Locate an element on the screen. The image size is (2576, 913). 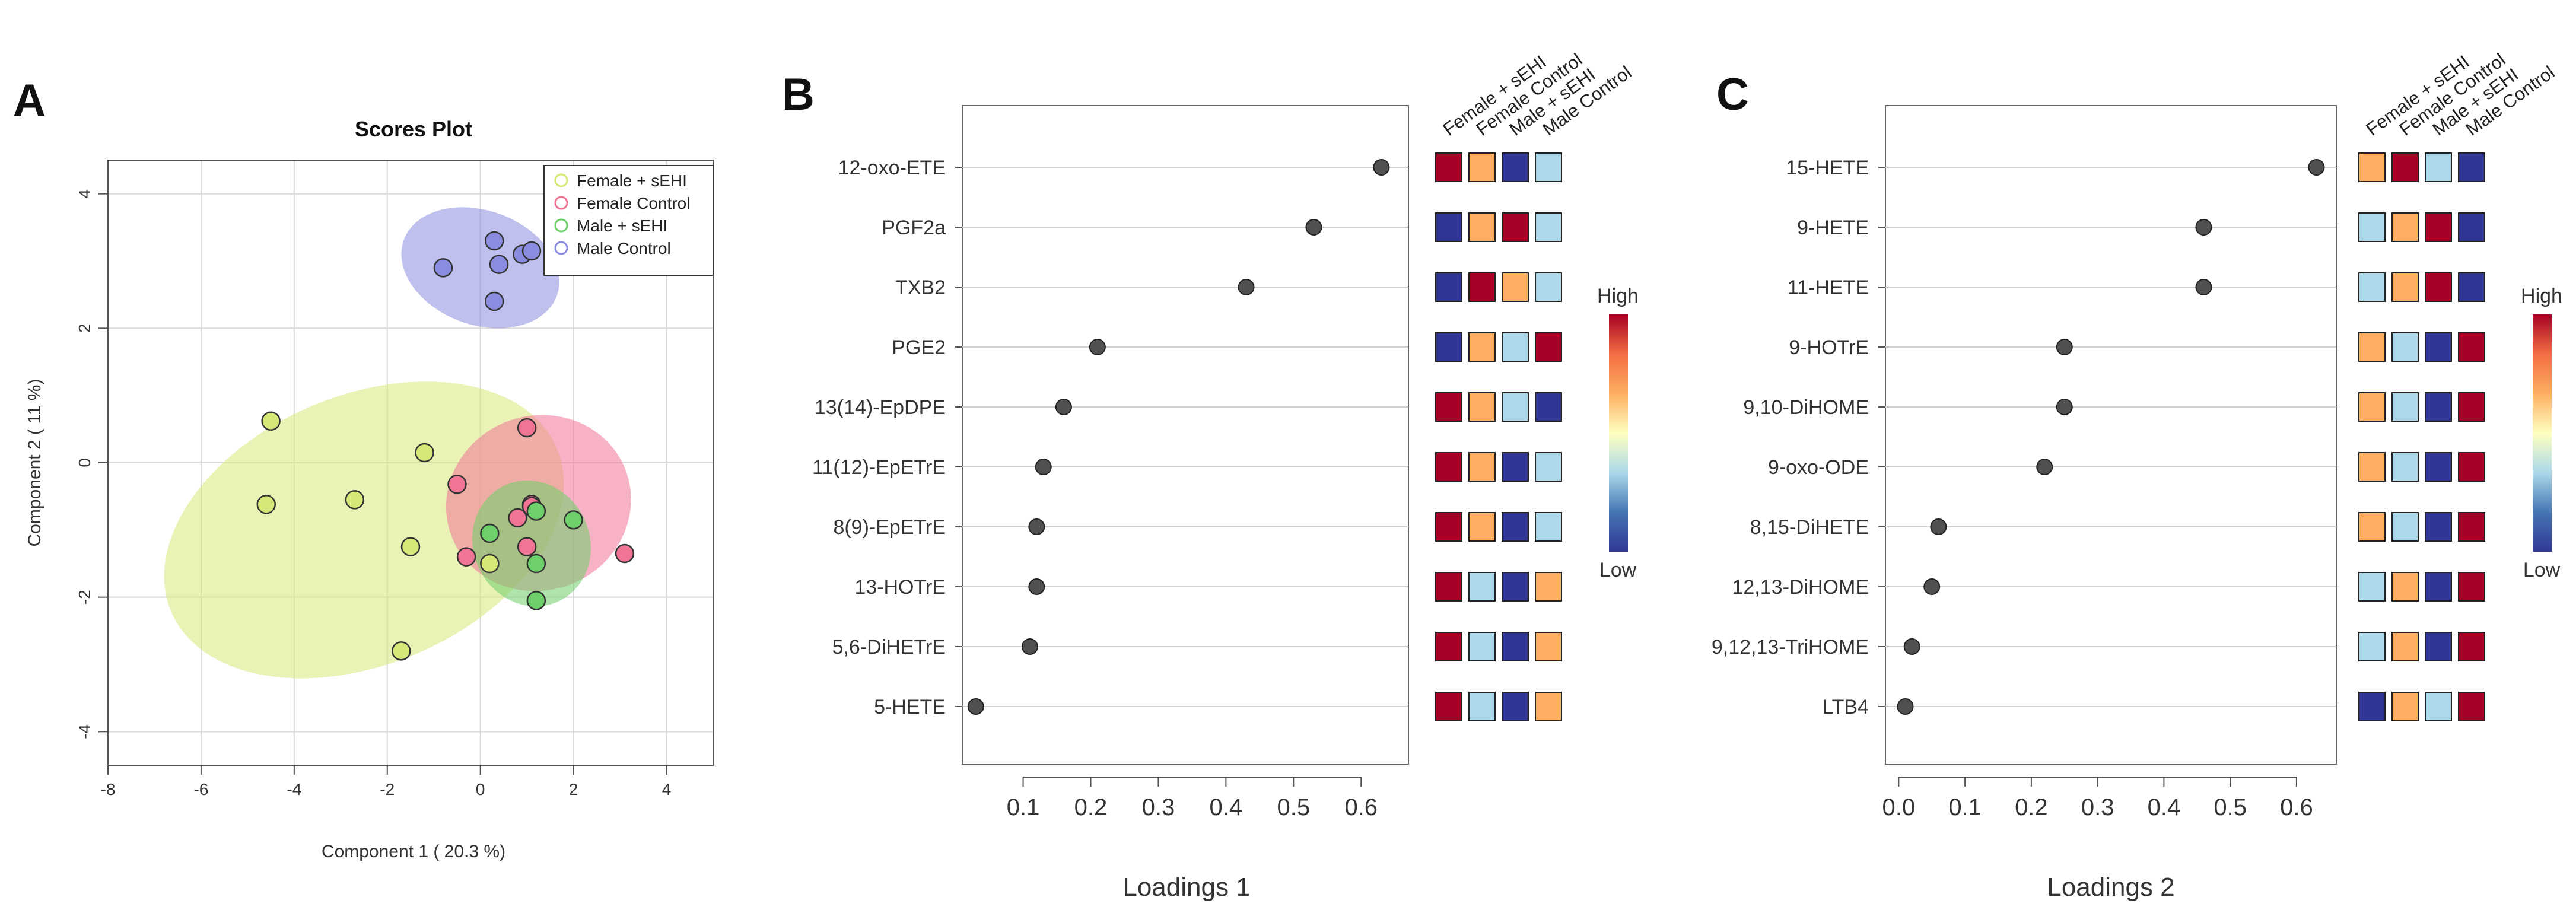
loadings-1-frame is located at coordinates (1185, 435).